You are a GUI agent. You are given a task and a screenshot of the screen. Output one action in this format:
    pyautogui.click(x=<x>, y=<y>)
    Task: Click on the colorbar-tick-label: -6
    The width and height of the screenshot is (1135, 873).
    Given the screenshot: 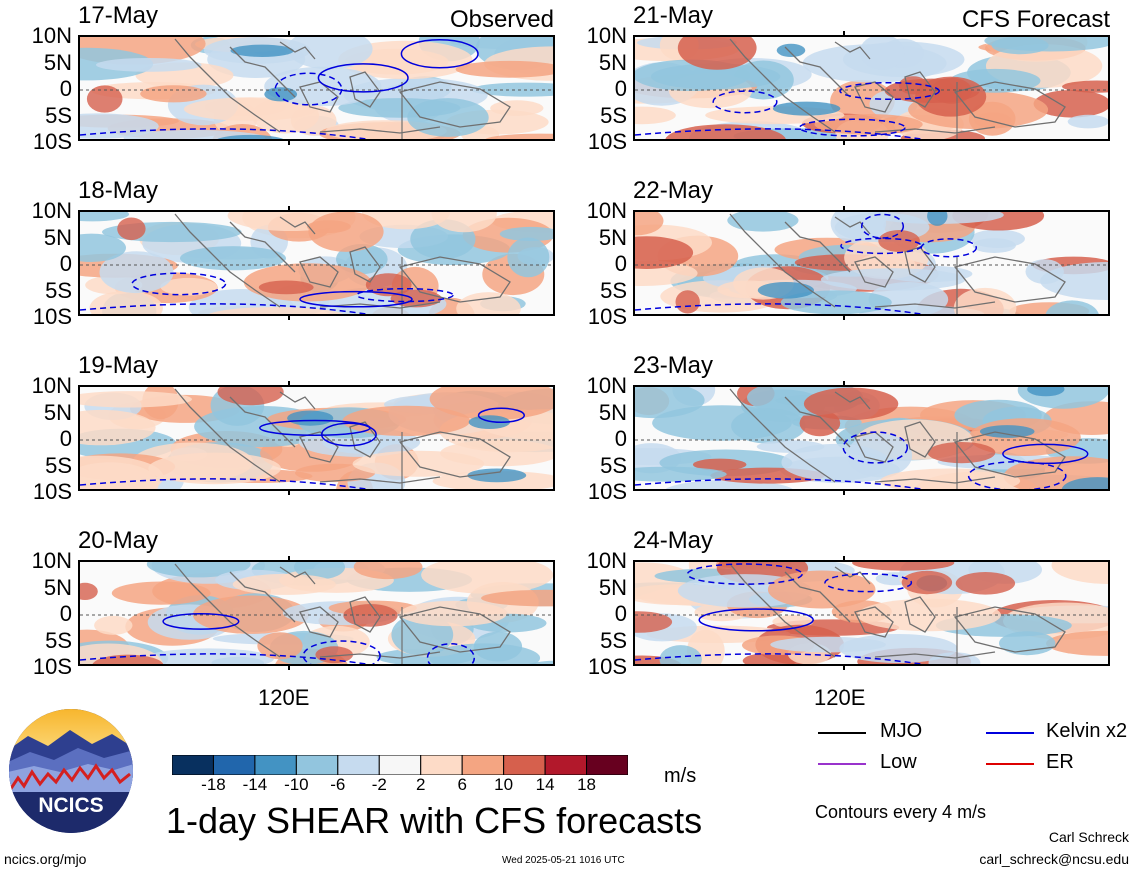 What is the action you would take?
    pyautogui.click(x=338, y=784)
    